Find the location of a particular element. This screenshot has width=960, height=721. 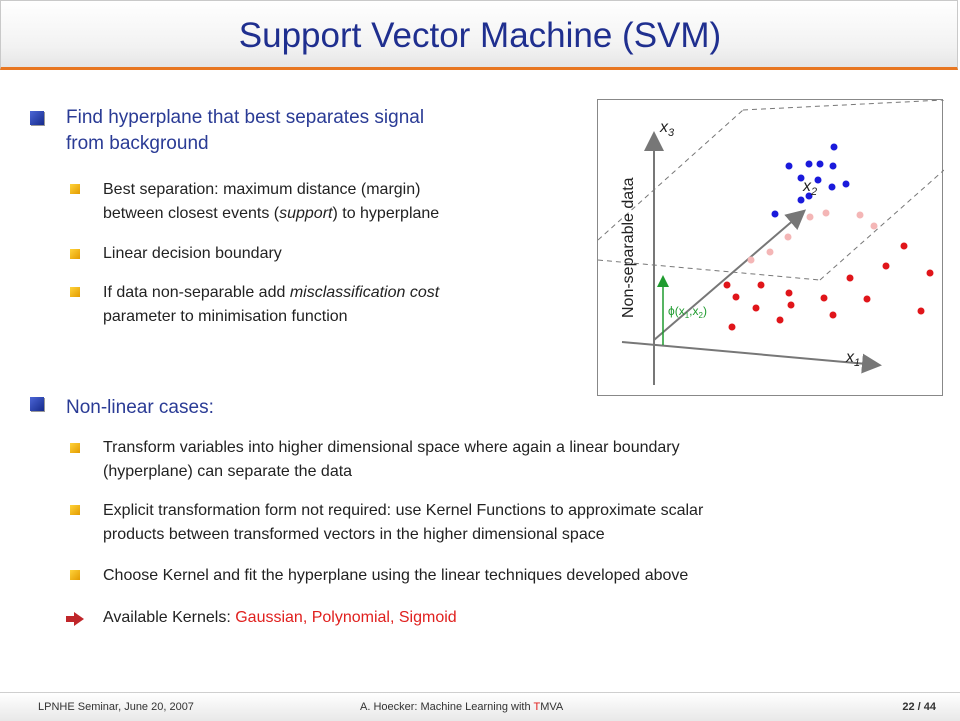

phi-label: ϕ(x1,x2) is located at coordinates (687, 312).